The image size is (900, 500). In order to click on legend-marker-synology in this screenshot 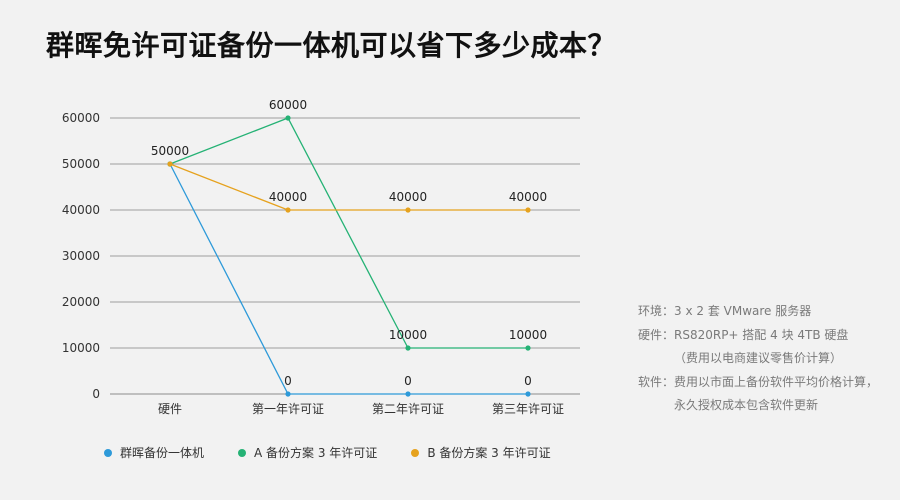, I will do `click(108, 452)`.